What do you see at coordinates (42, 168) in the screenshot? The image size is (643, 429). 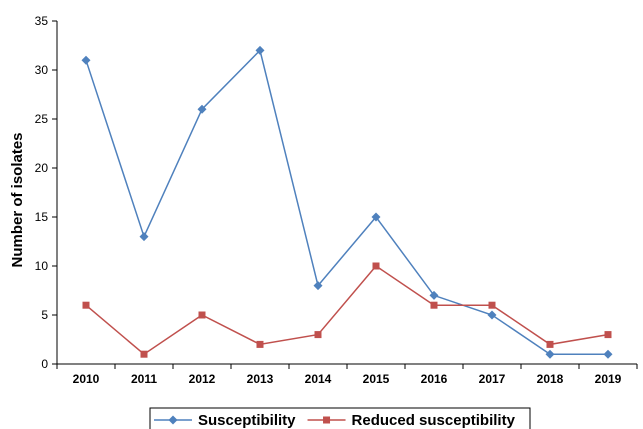 I see `y-tick-label: 20` at bounding box center [42, 168].